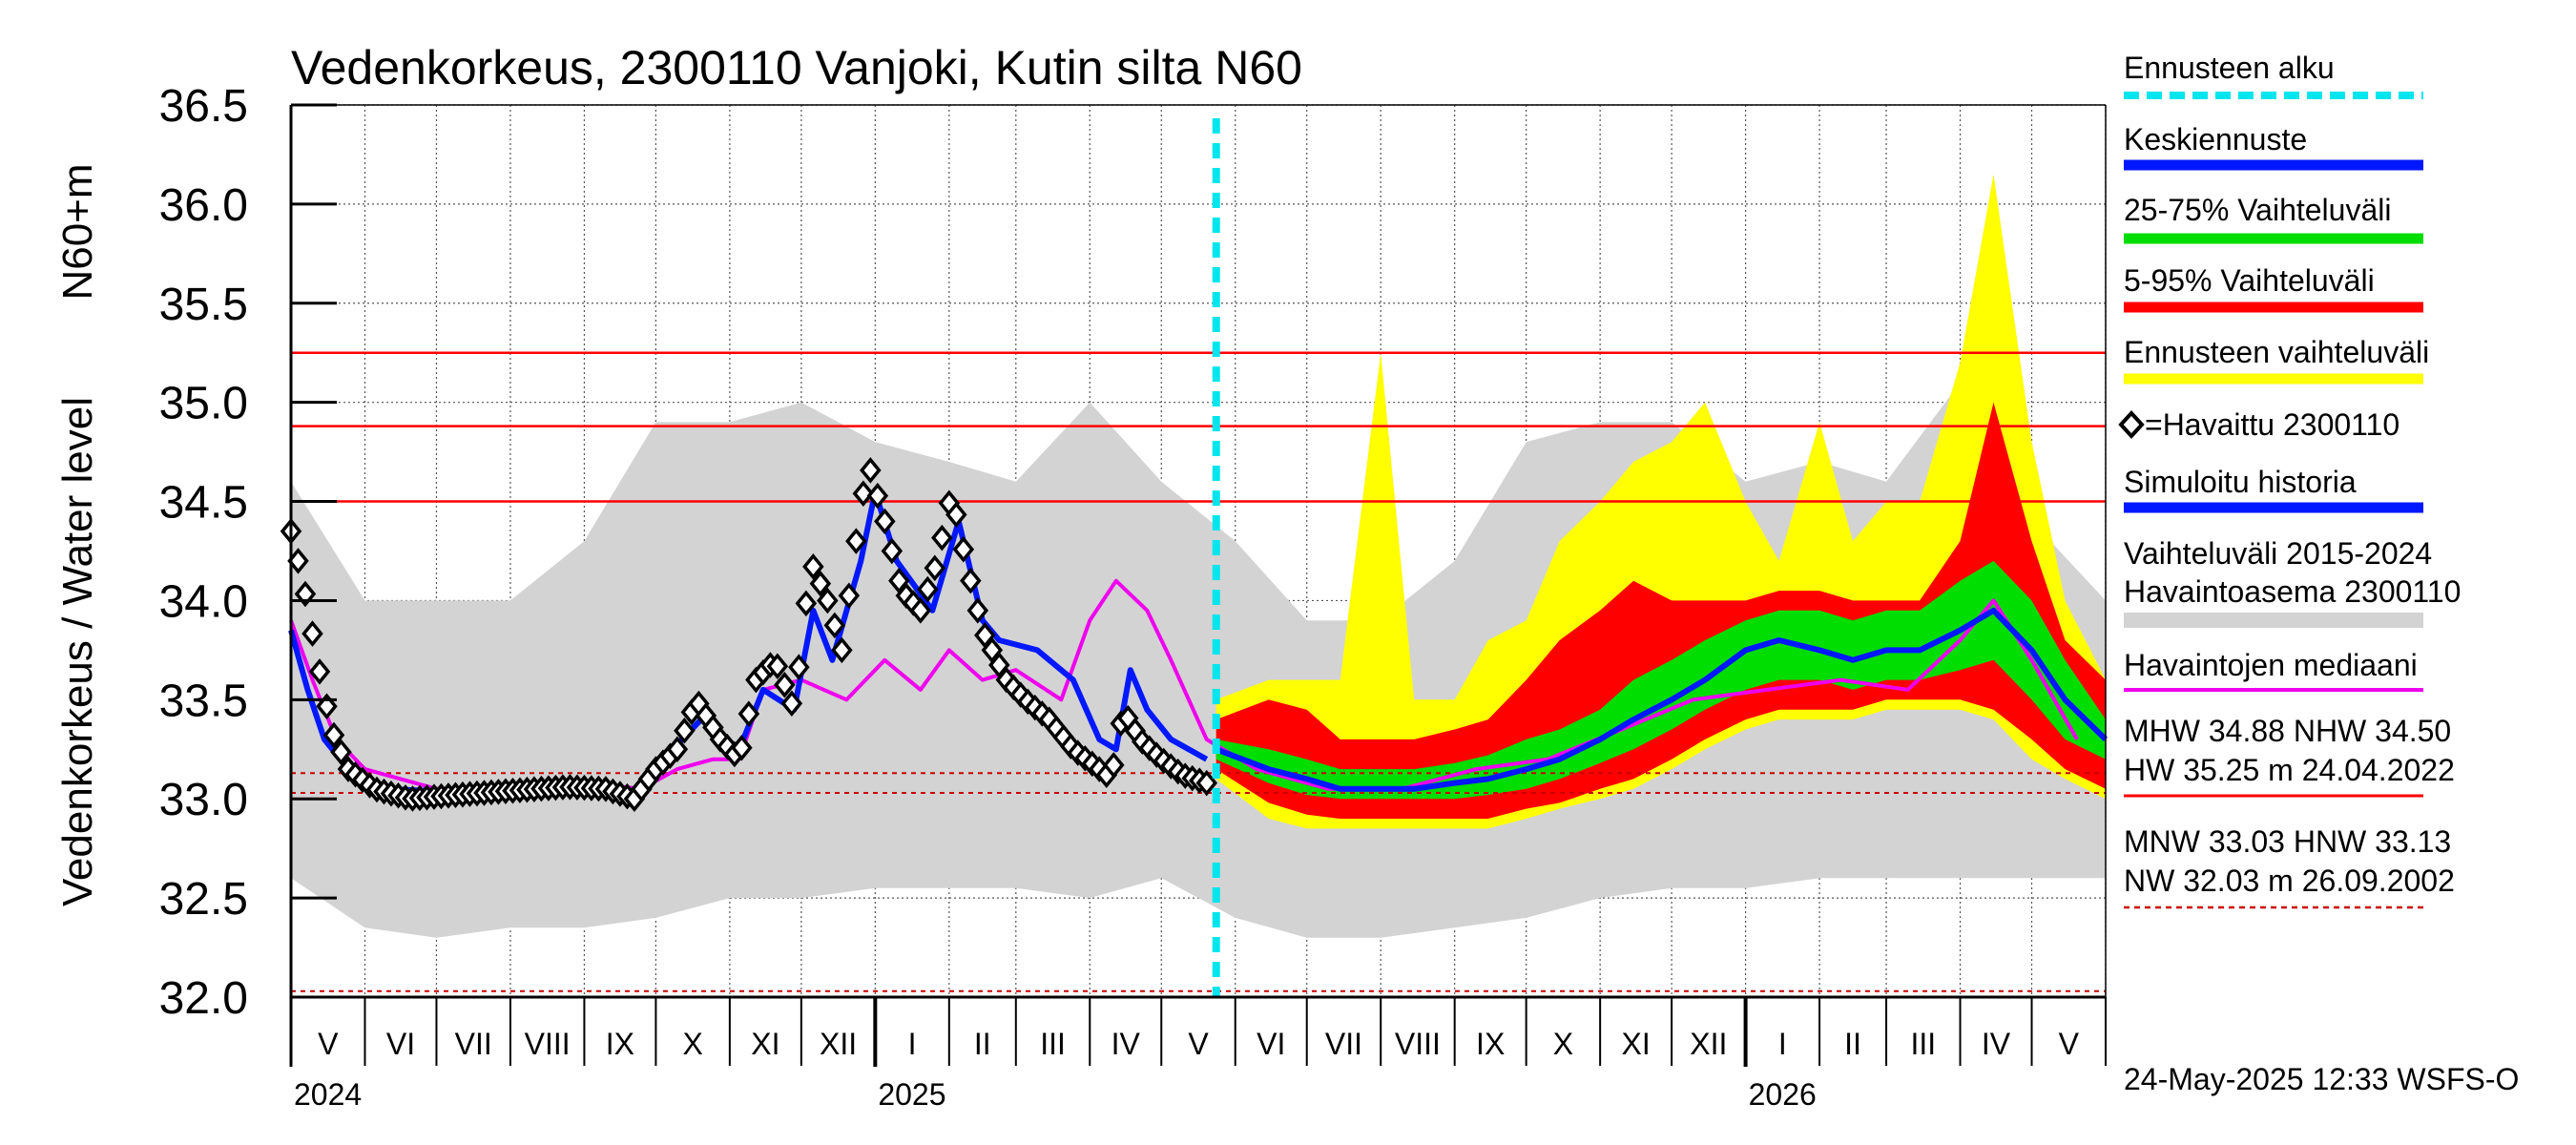 This screenshot has width=2576, height=1145. I want to click on legend-label: Keskiennuste, so click(2215, 139).